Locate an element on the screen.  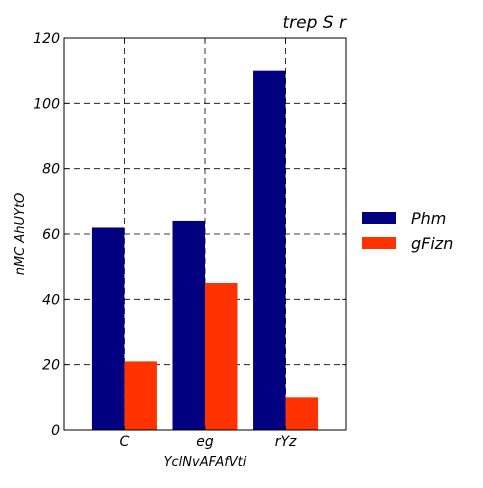
x-tick-label: eg is located at coordinates (205, 442).